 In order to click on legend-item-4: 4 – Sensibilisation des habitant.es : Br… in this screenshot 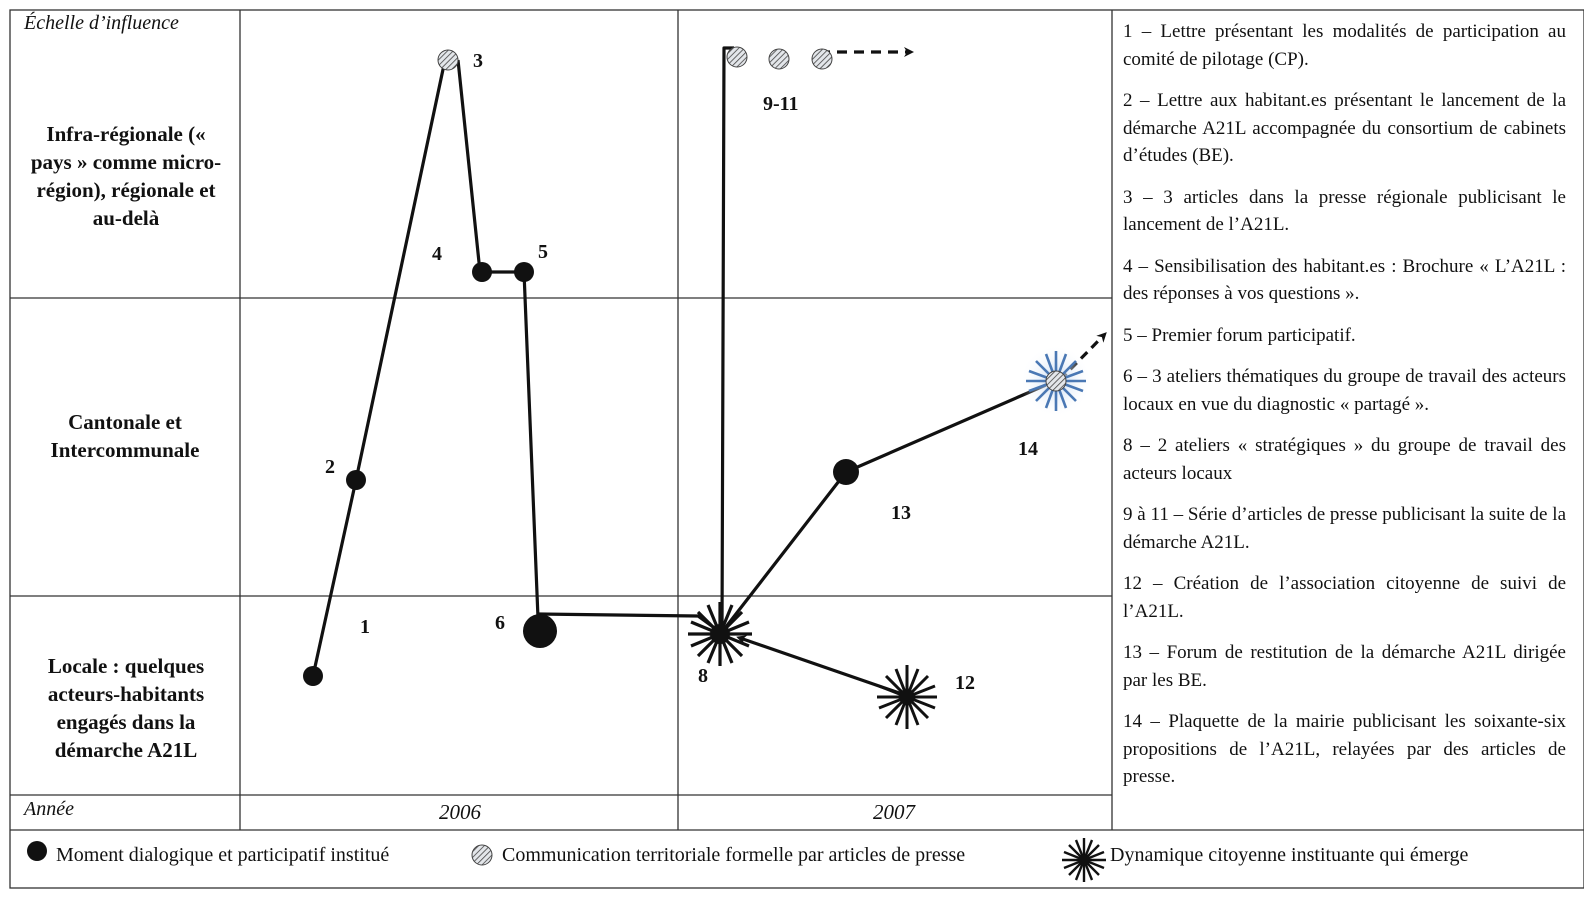, I will do `click(1344, 280)`.